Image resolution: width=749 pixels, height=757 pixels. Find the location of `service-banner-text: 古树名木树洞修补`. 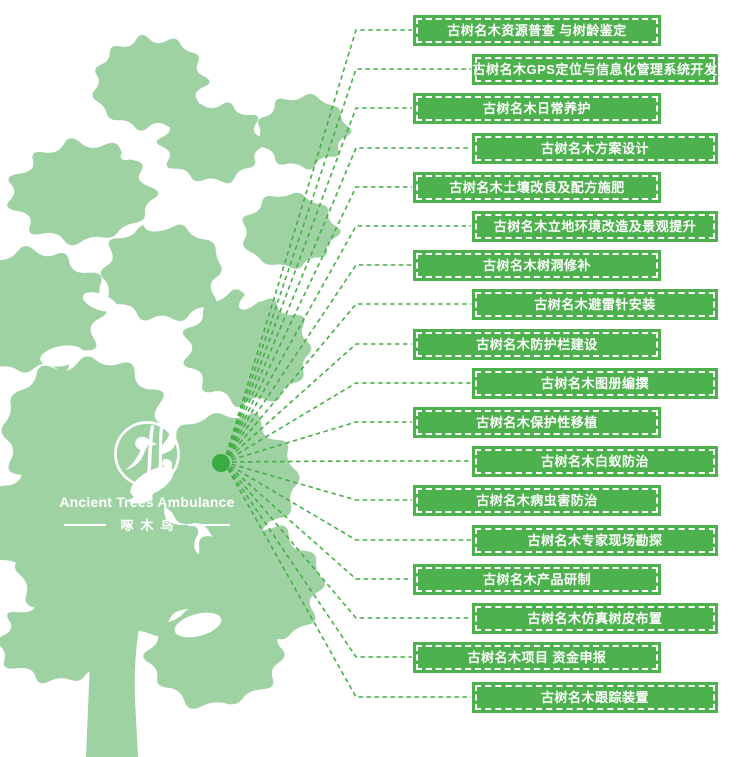

service-banner-text: 古树名木树洞修补 is located at coordinates (536, 265).